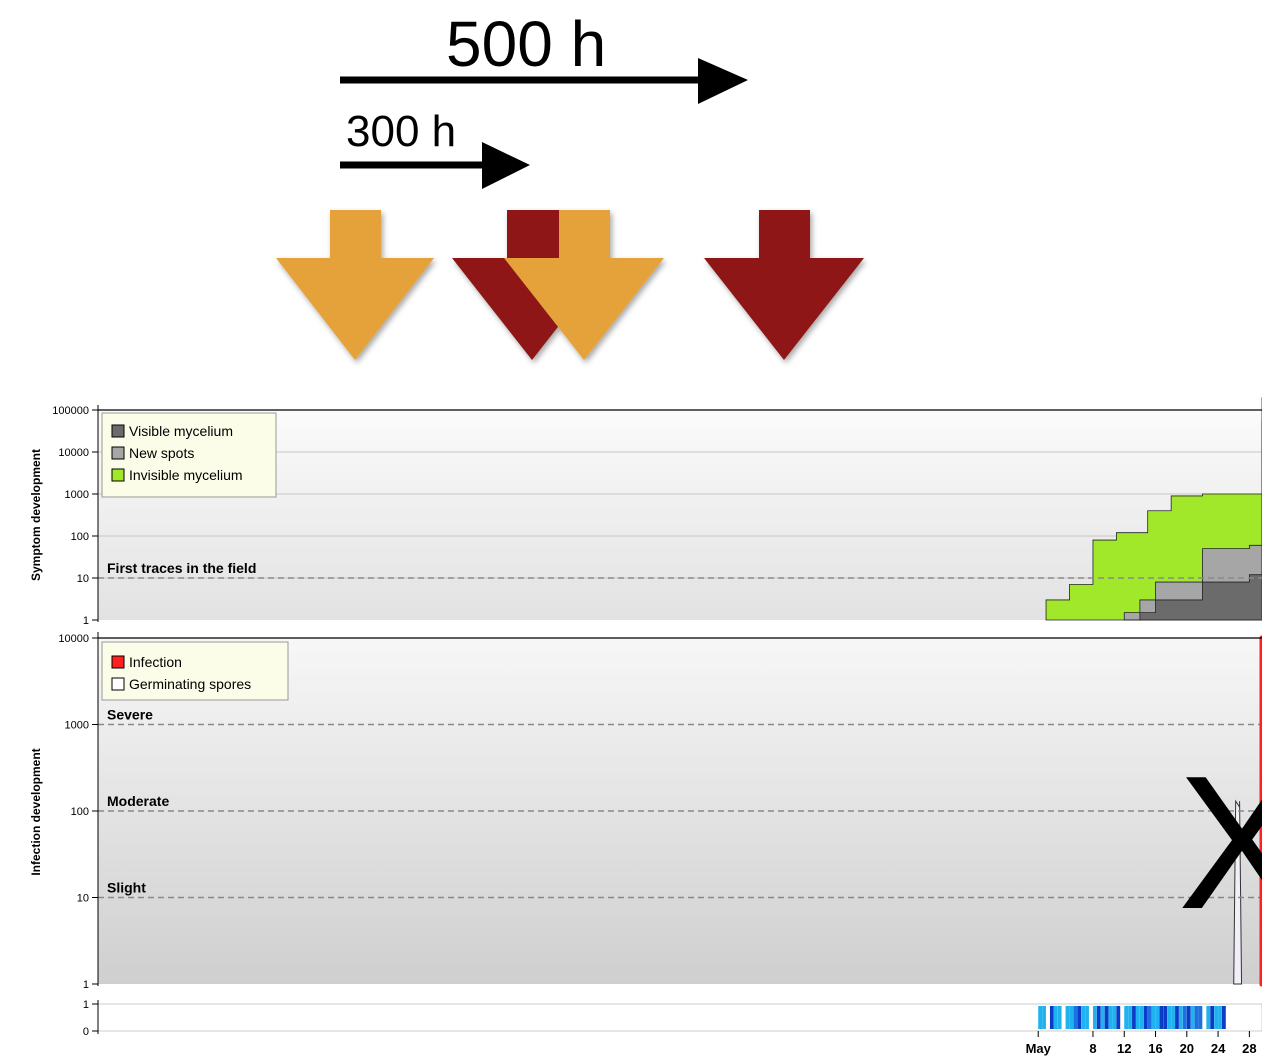  Describe the element at coordinates (1218, 1048) in the screenshot. I see `date-tick-label: 24` at that location.